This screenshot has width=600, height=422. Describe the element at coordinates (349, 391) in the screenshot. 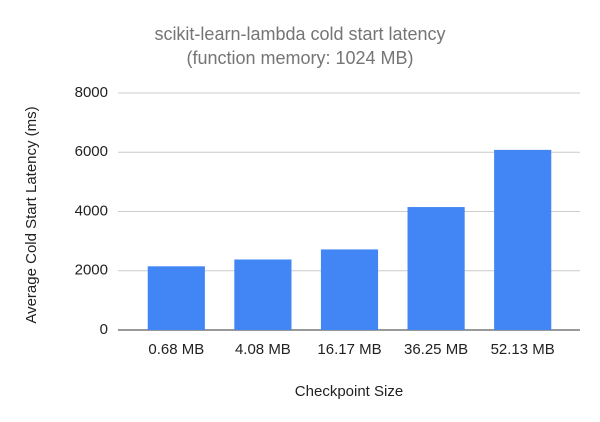

I see `x-axis-label: Checkpoint Size` at that location.